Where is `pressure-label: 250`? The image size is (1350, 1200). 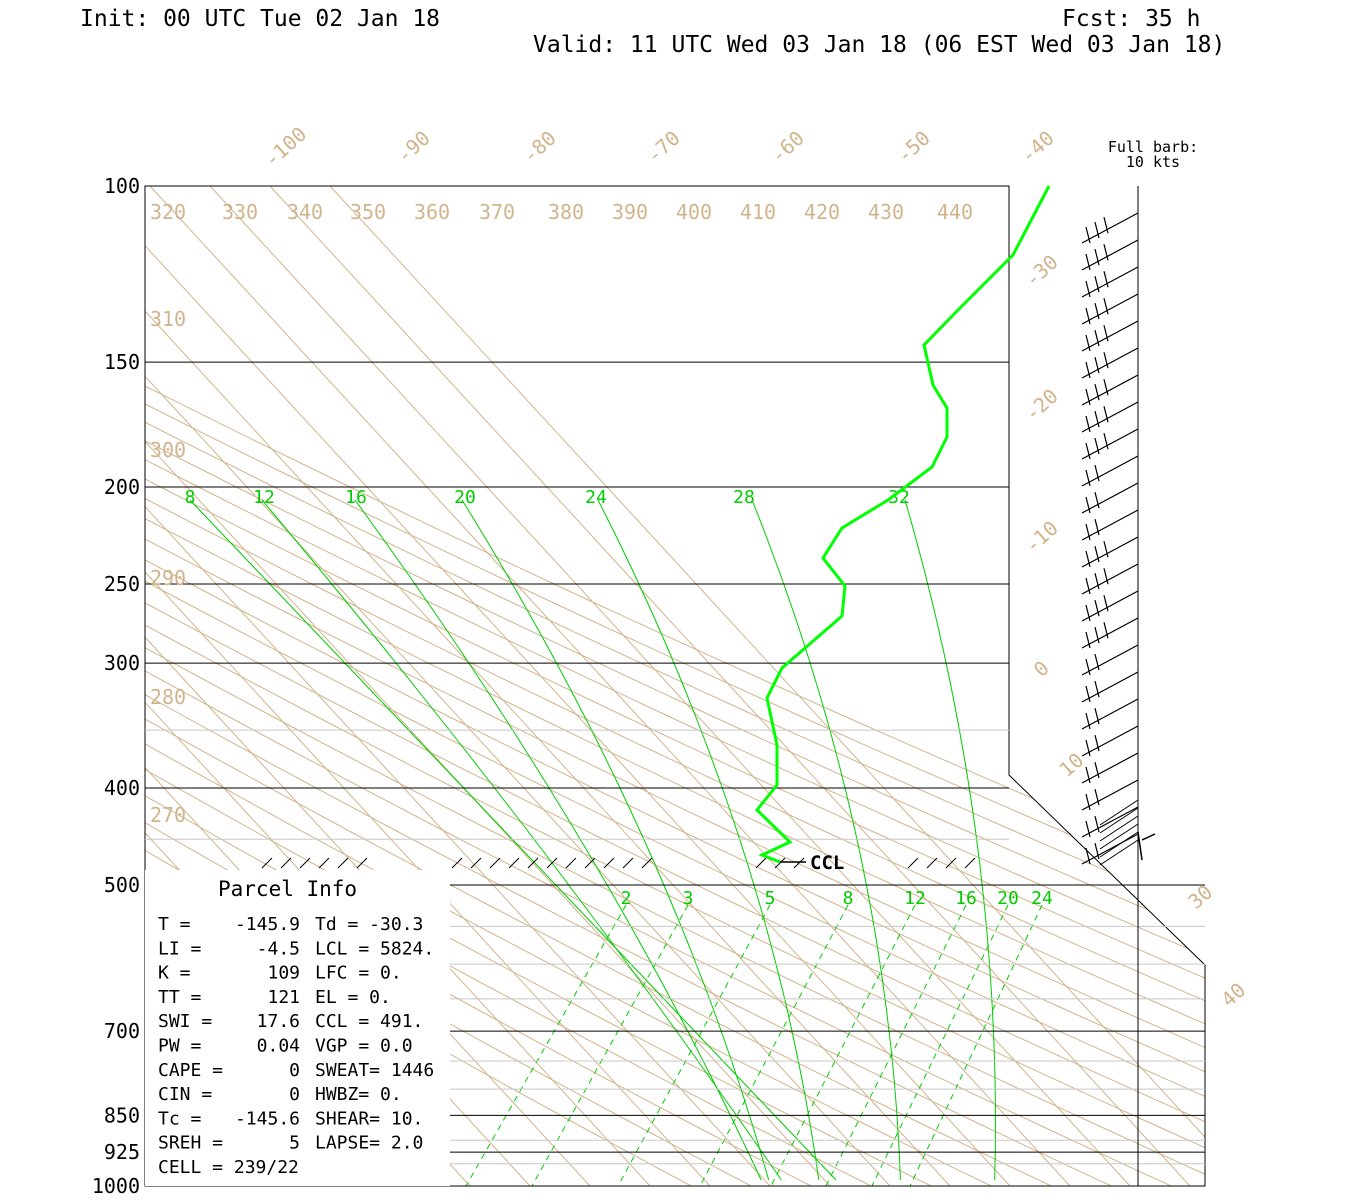 pressure-label: 250 is located at coordinates (122, 584).